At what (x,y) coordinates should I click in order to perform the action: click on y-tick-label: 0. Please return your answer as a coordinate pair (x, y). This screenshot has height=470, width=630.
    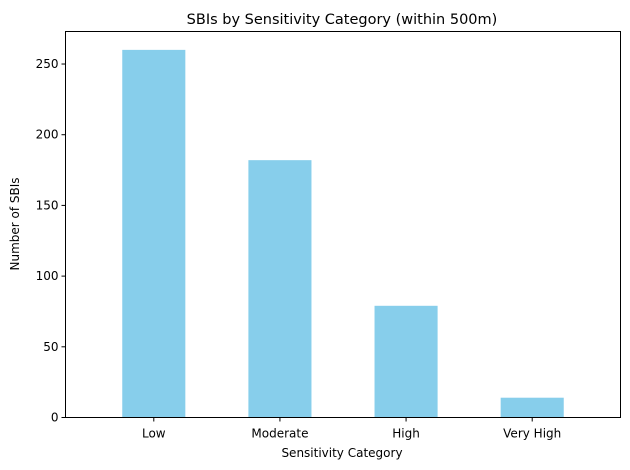
    Looking at the image, I should click on (55, 418).